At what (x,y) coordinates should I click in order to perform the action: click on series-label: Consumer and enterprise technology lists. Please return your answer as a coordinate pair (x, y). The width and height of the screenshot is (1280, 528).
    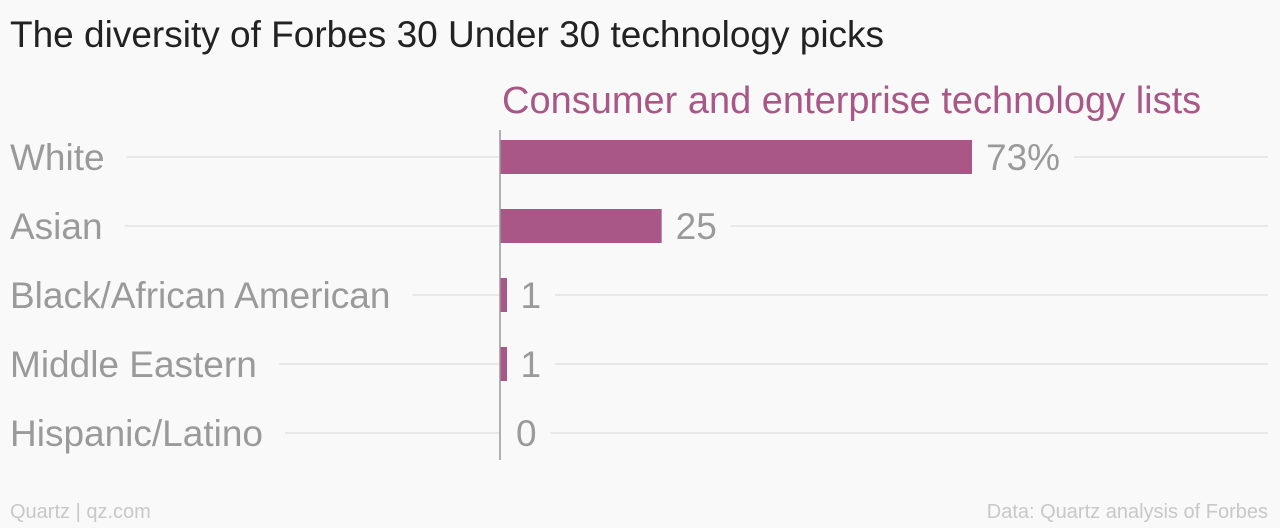
    Looking at the image, I should click on (851, 101).